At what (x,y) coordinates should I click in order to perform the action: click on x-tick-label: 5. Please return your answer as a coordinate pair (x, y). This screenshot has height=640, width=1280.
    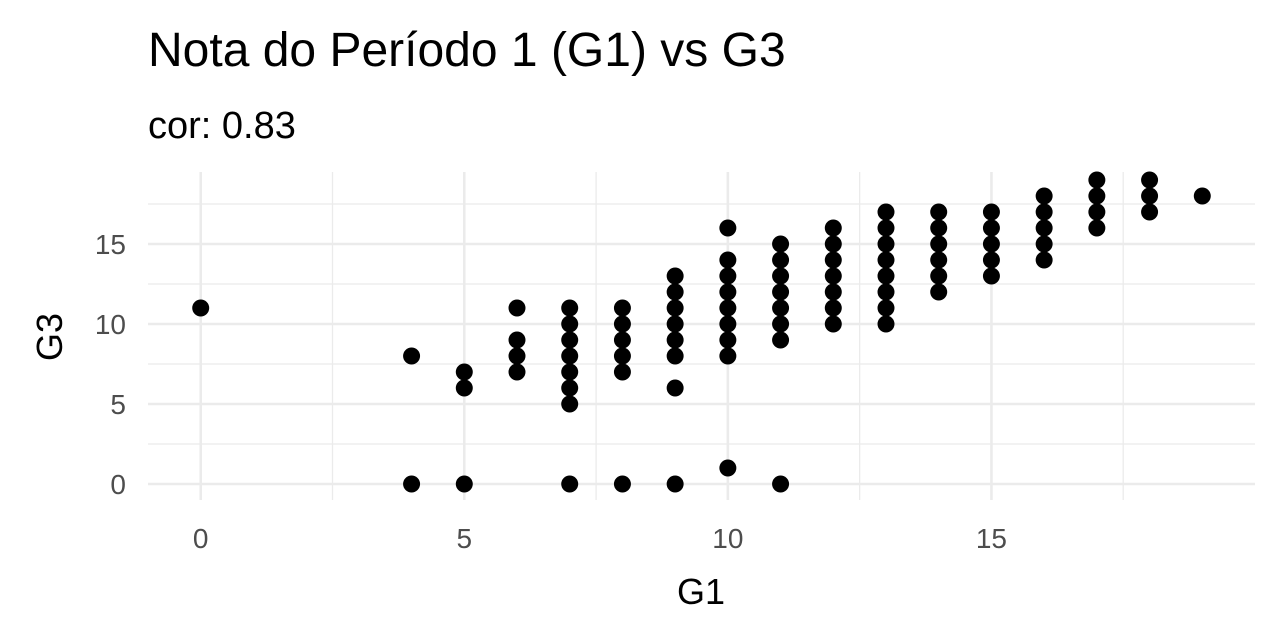
    Looking at the image, I should click on (464, 538).